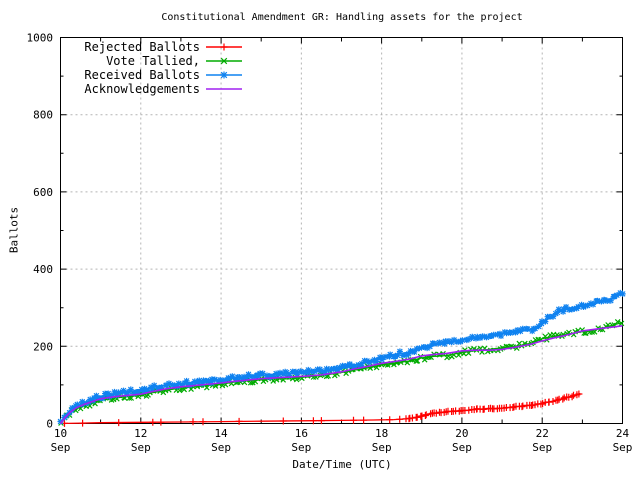  What do you see at coordinates (60, 433) in the screenshot?
I see `x-tick-label: 10` at bounding box center [60, 433].